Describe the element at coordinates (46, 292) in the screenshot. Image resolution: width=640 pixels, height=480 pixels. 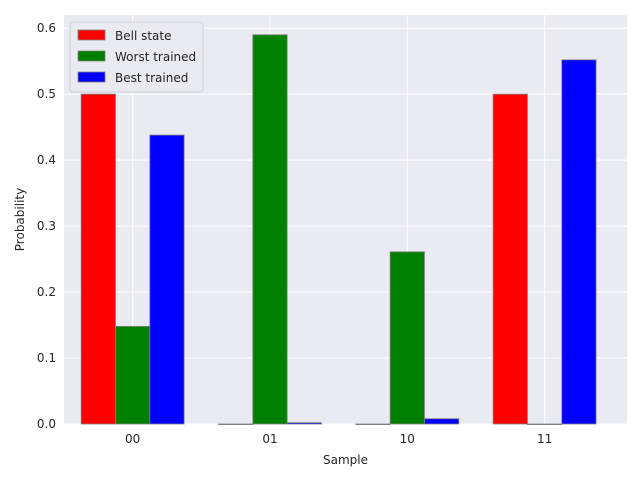
I see `y-tick-label: 0.2` at that location.